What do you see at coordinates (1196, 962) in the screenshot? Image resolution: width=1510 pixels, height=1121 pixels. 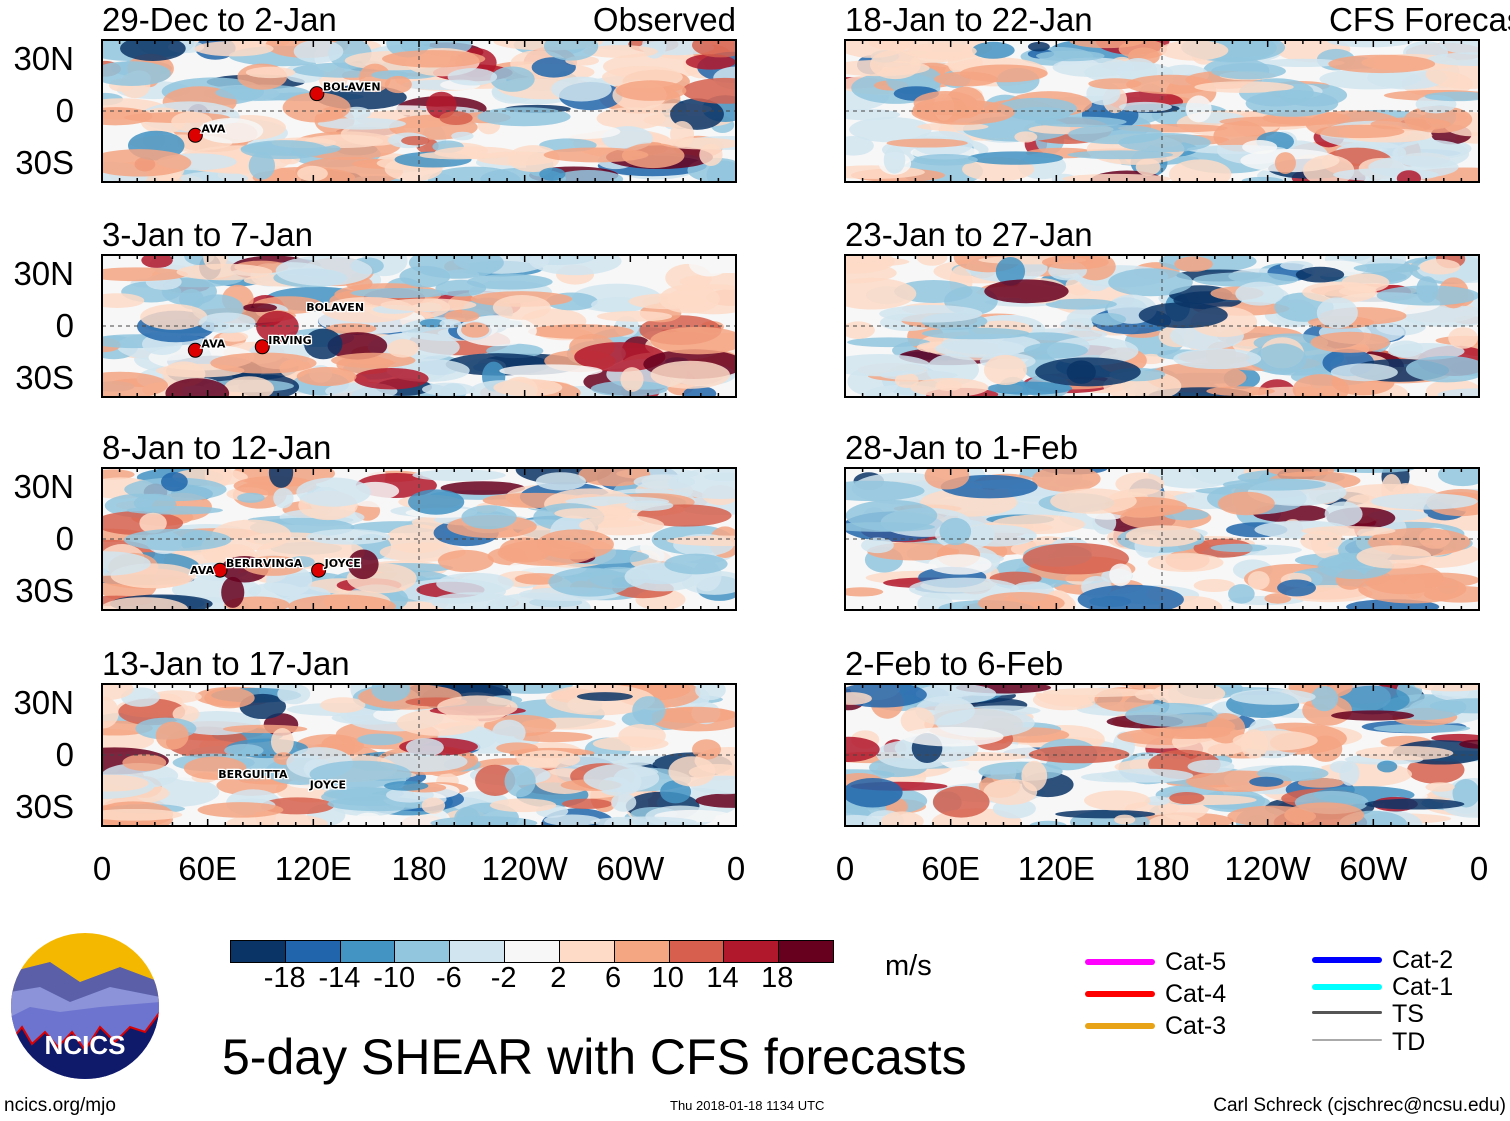 I see `legend-label: Cat-5` at bounding box center [1196, 962].